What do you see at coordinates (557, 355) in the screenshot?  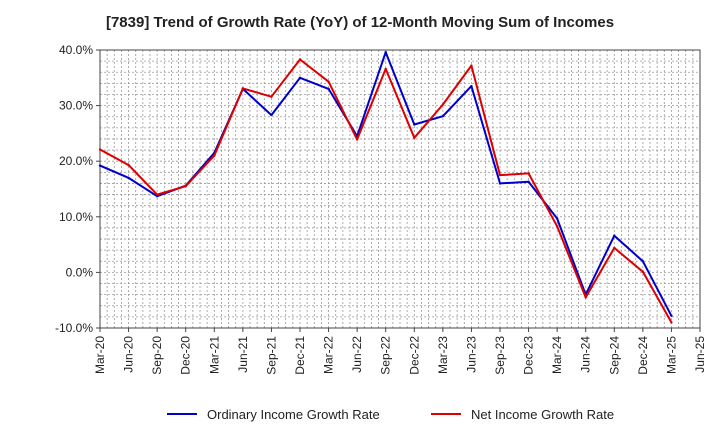 I see `x-tick-label: Mar-24` at bounding box center [557, 355].